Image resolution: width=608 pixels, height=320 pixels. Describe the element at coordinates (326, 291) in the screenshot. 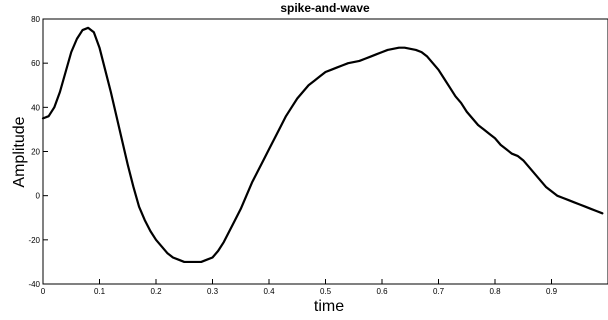

I see `x-tick-label: 0.5` at that location.